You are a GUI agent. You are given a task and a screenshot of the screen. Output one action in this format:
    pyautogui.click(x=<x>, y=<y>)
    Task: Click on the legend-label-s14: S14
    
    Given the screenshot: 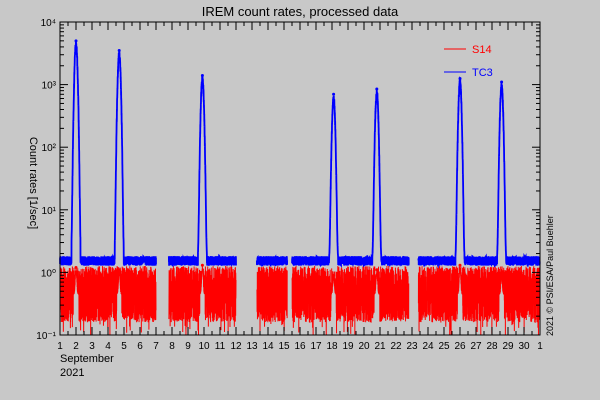 What is the action you would take?
    pyautogui.click(x=482, y=50)
    